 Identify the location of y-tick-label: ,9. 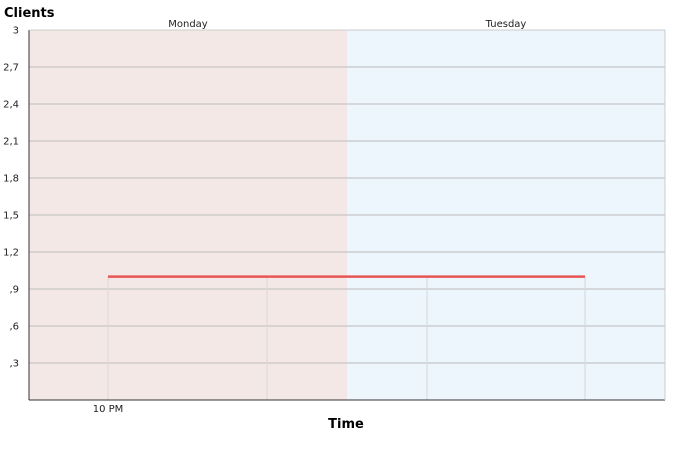
(14, 290).